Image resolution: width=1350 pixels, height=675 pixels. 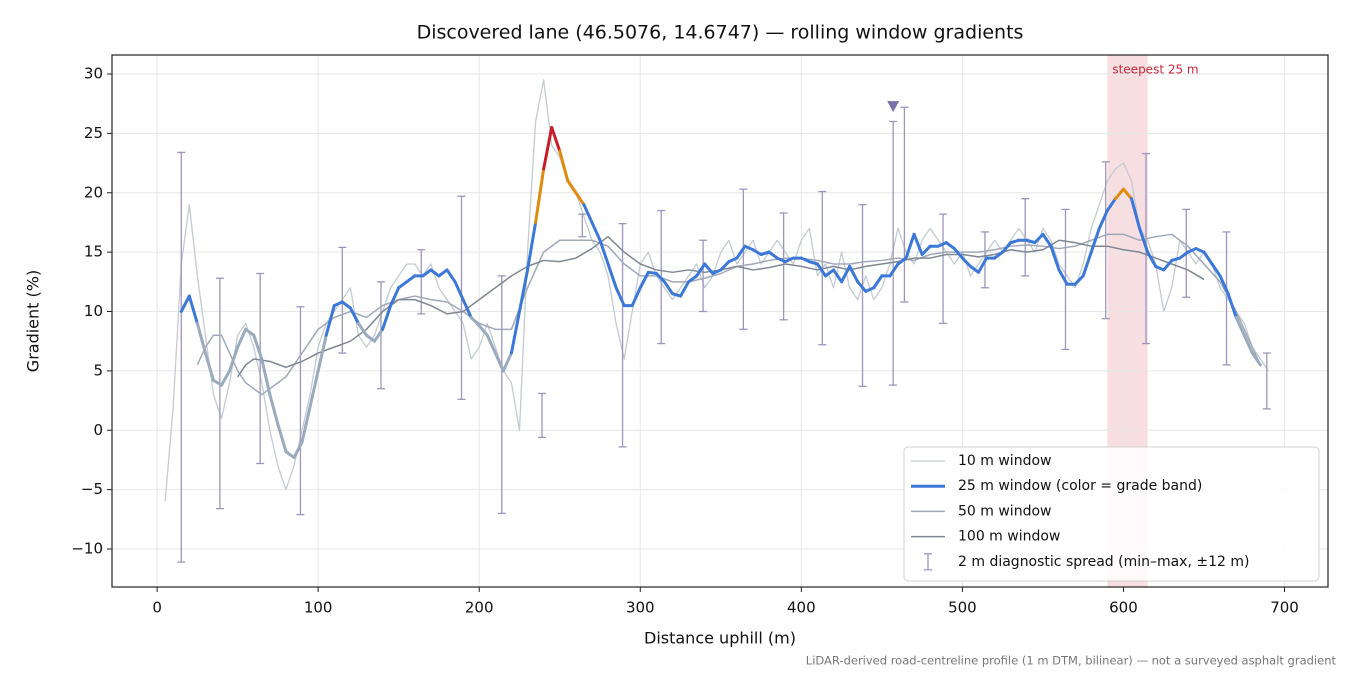 I want to click on legend-label: 50 m window, so click(x=1004, y=511).